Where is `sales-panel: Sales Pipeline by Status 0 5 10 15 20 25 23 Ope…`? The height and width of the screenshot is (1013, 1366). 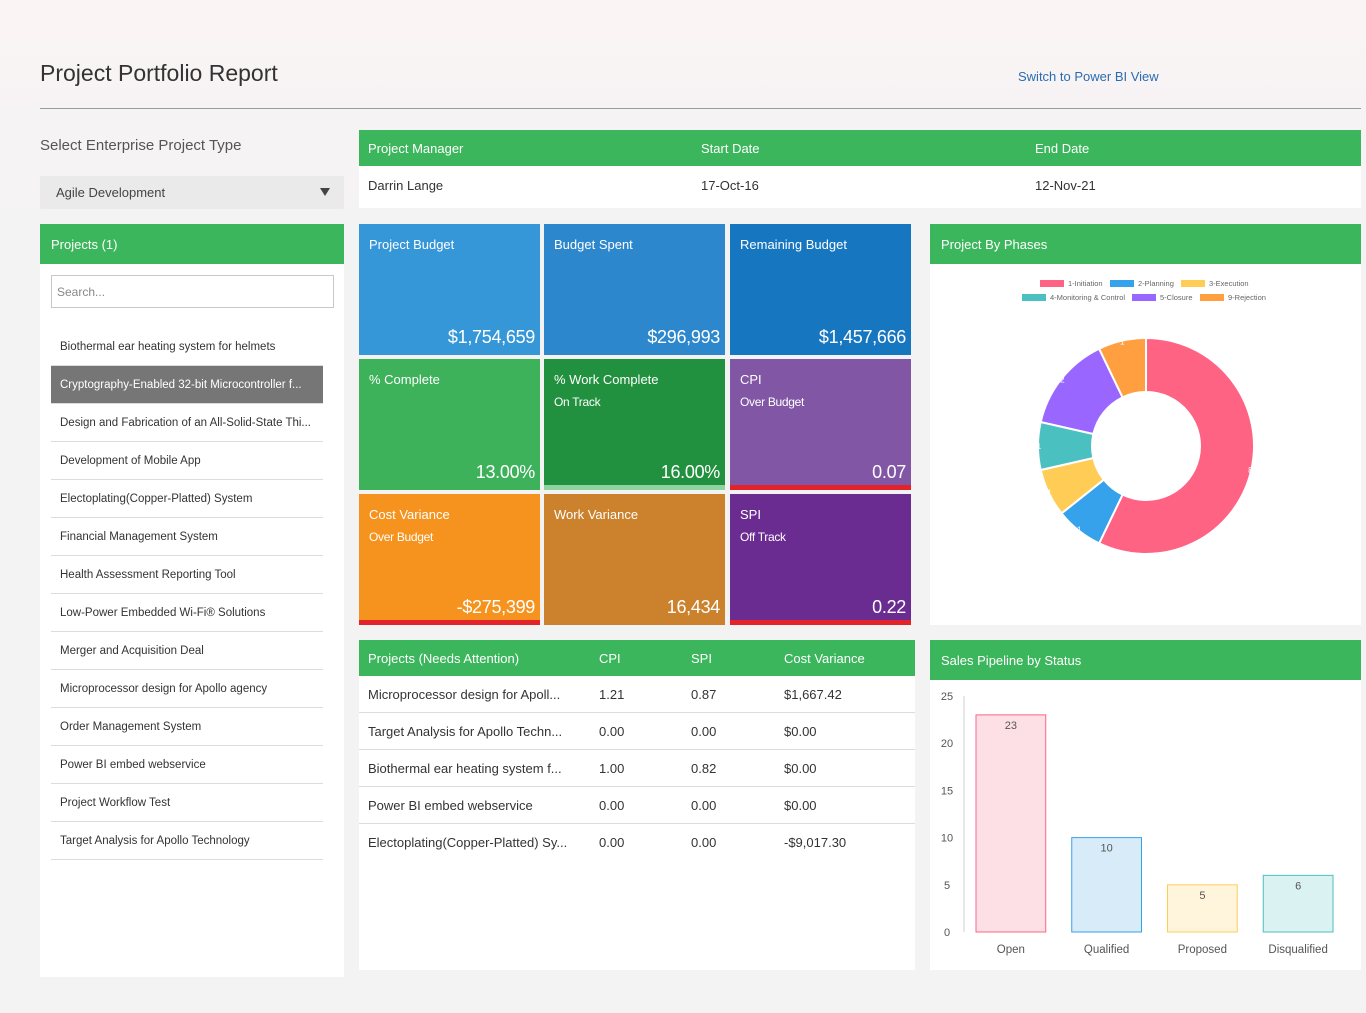 sales-panel: Sales Pipeline by Status 0 5 10 15 20 25 23 Ope… is located at coordinates (1145, 805).